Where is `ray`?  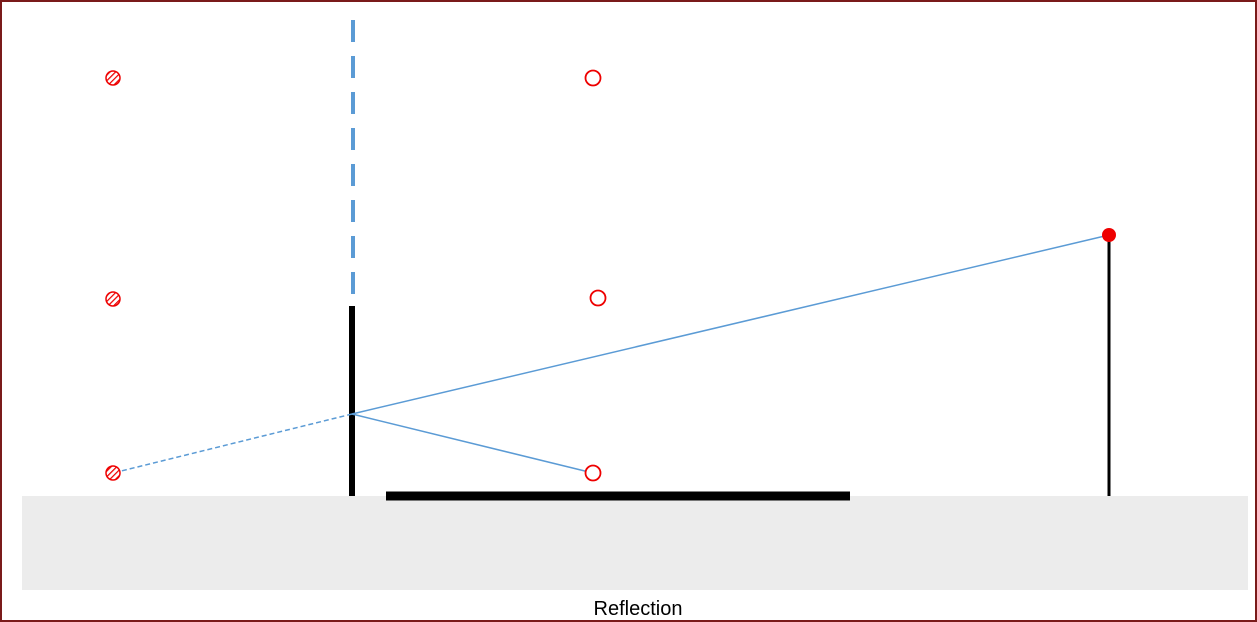 ray is located at coordinates (472, 443).